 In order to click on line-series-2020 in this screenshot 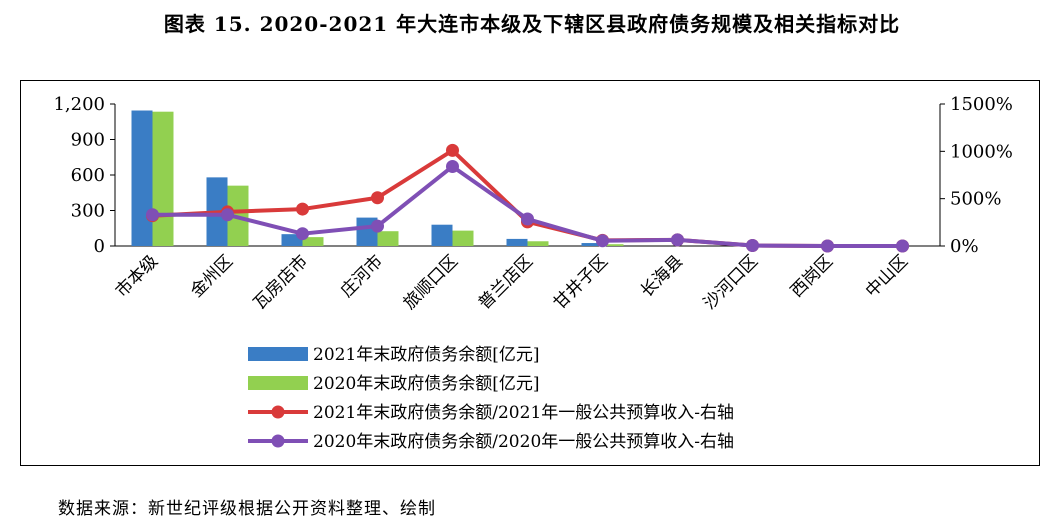, I will do `click(527, 206)`.